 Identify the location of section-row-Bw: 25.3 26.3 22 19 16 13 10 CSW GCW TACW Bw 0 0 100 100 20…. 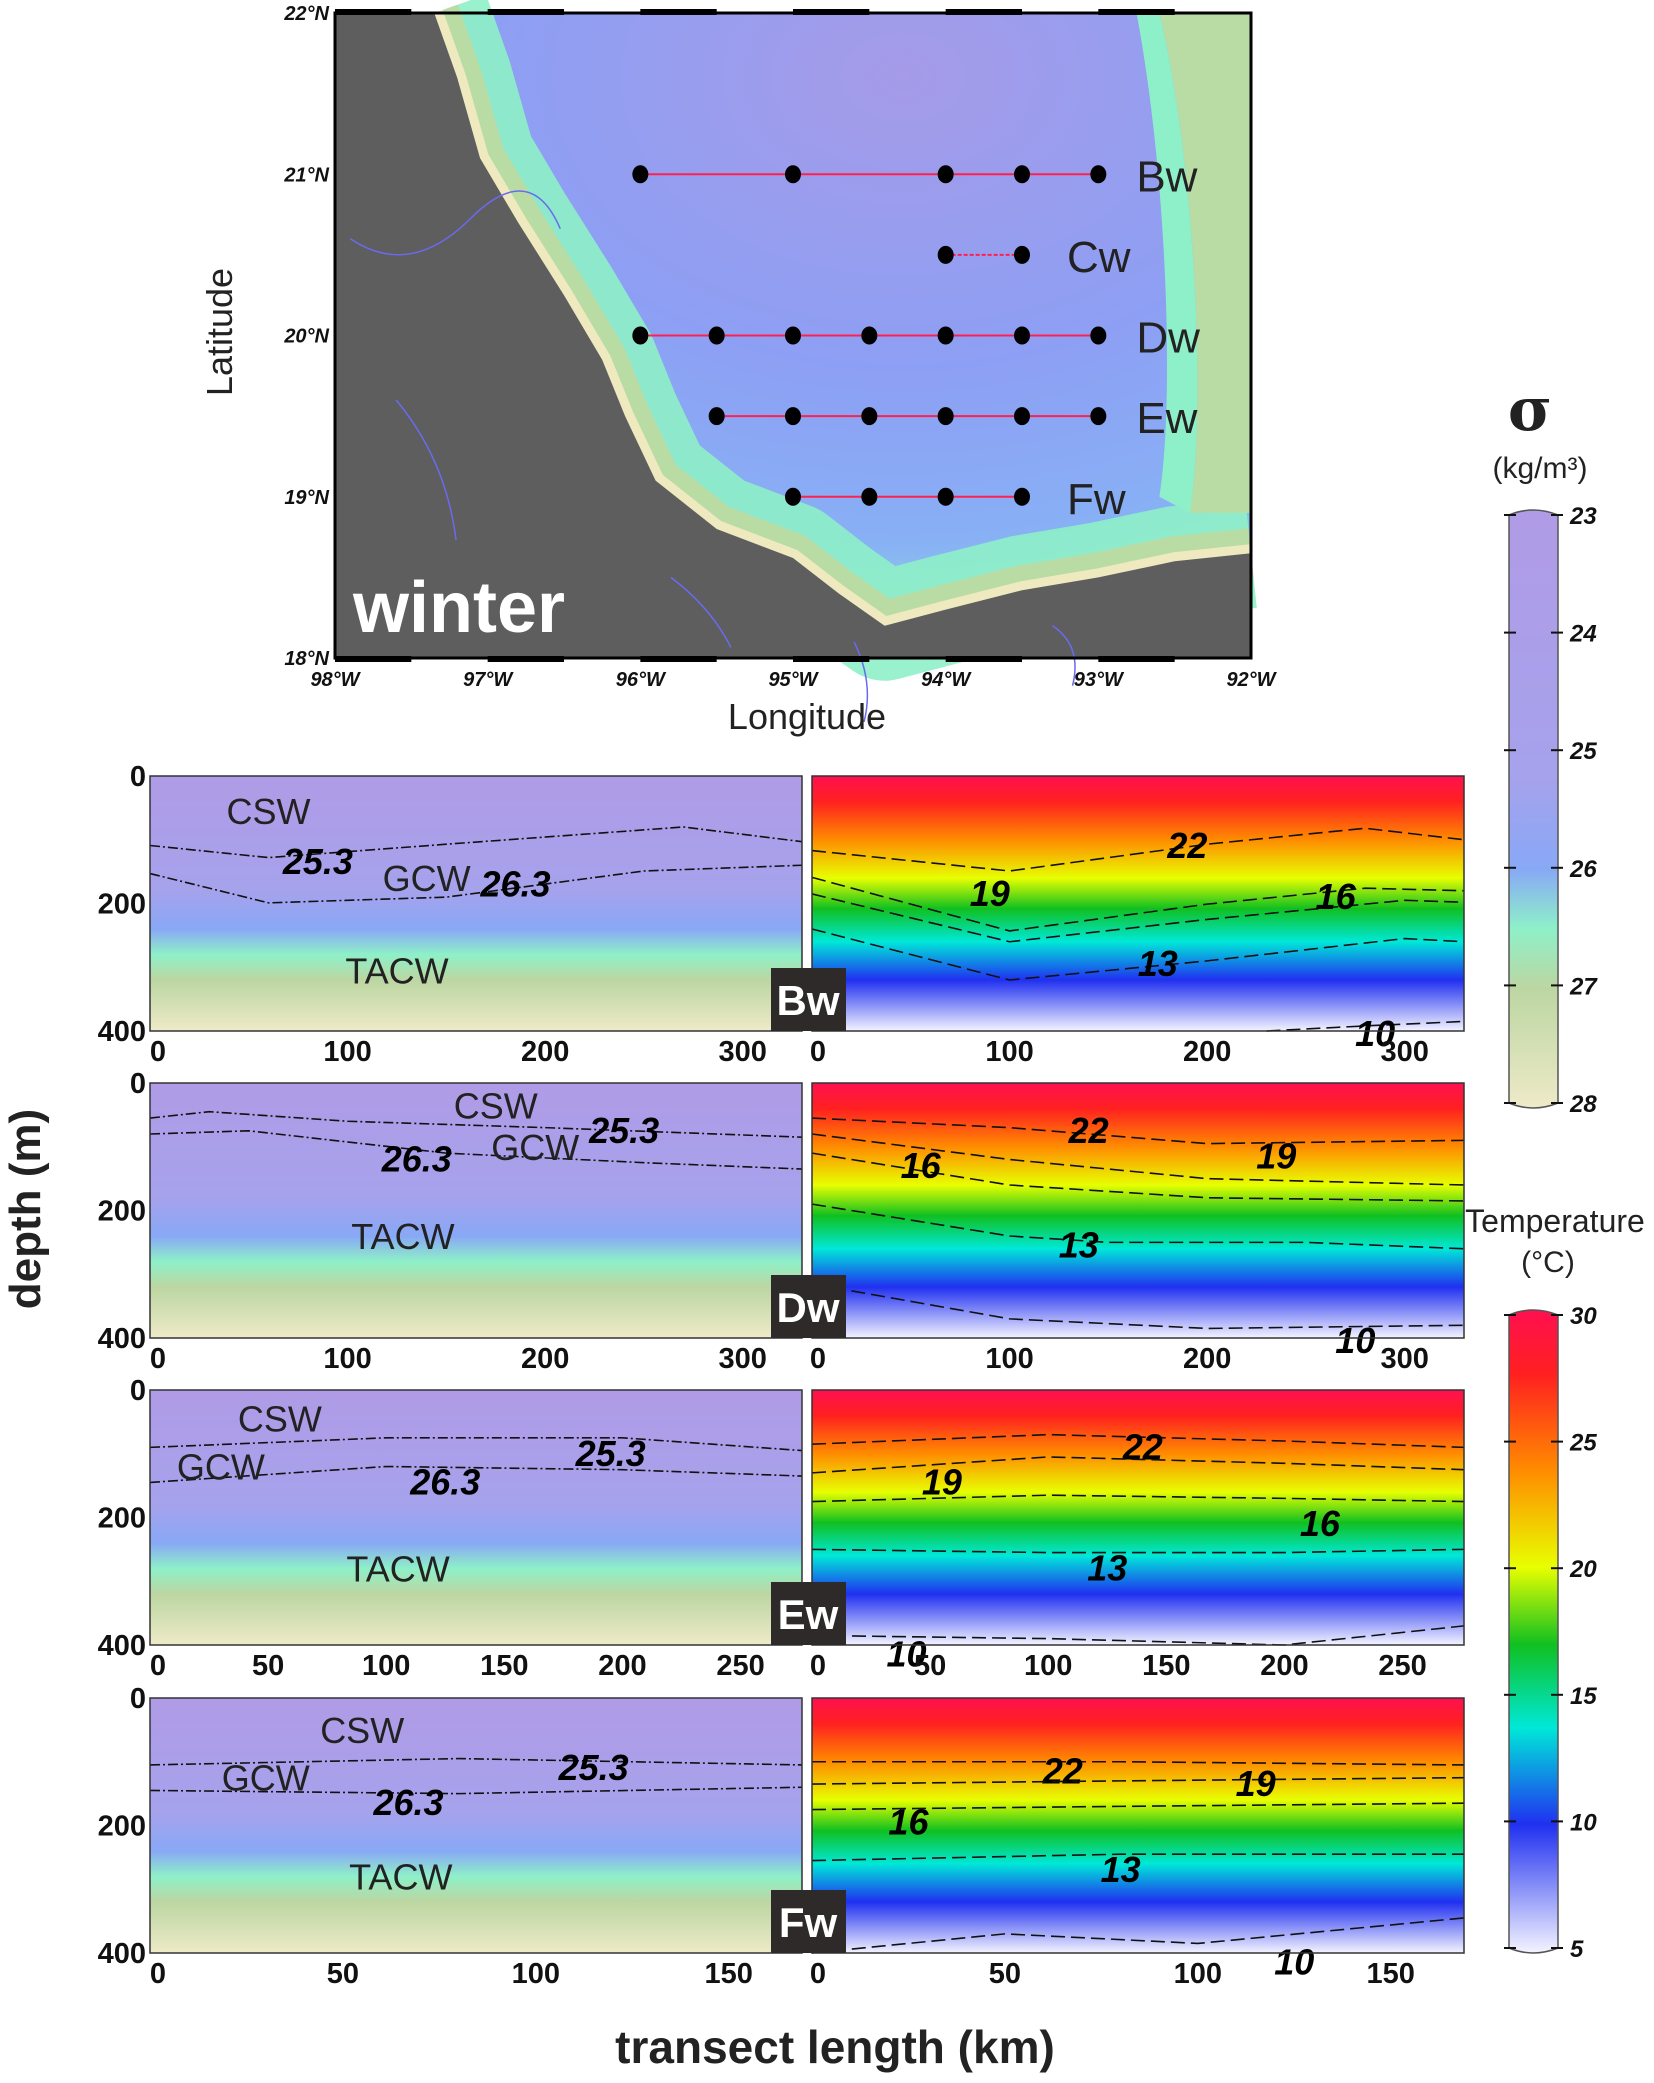
(781, 914).